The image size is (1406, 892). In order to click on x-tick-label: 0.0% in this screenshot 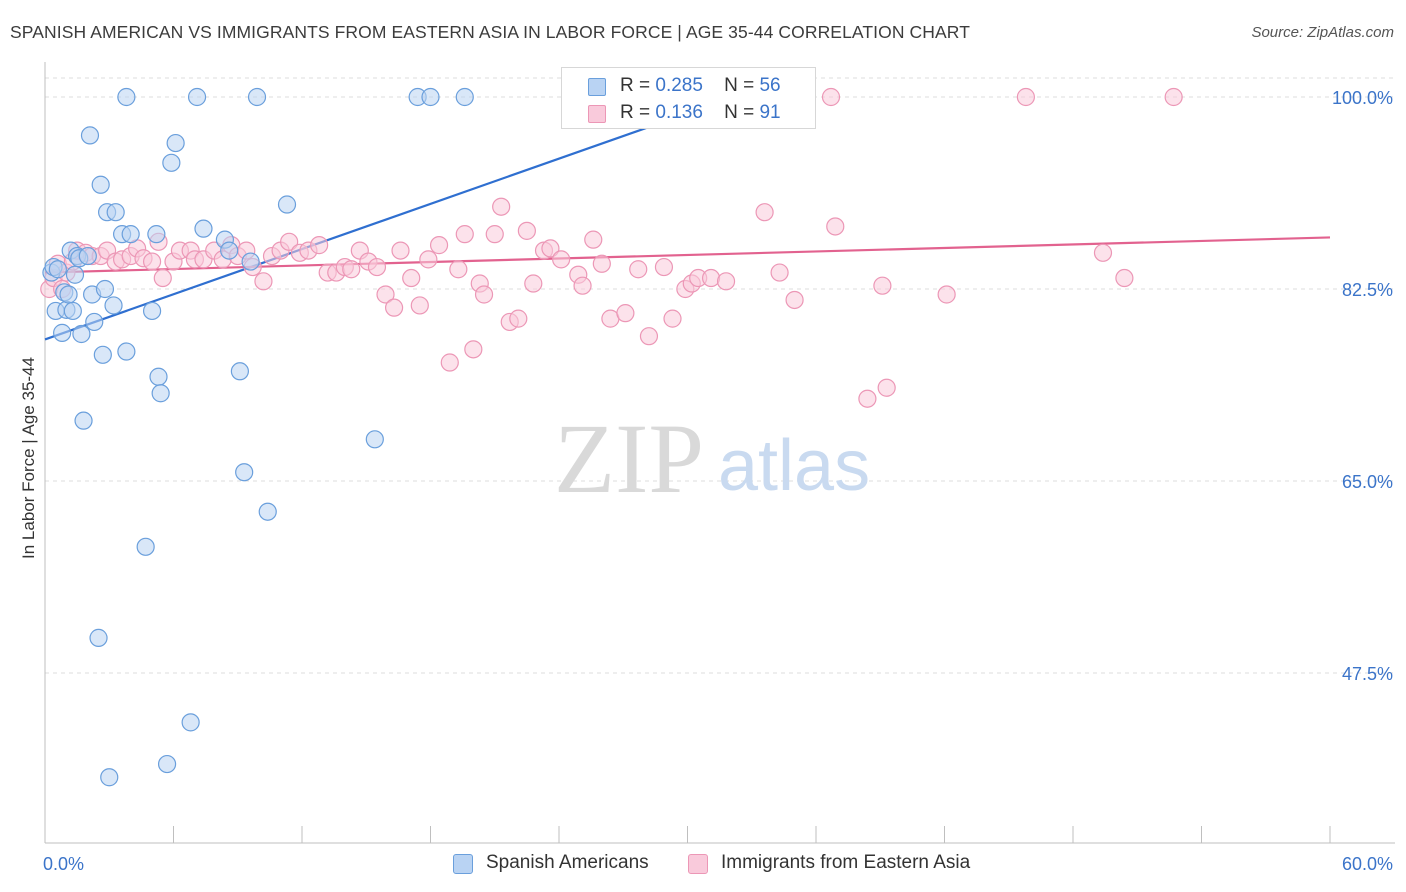, I will do `click(63, 864)`.